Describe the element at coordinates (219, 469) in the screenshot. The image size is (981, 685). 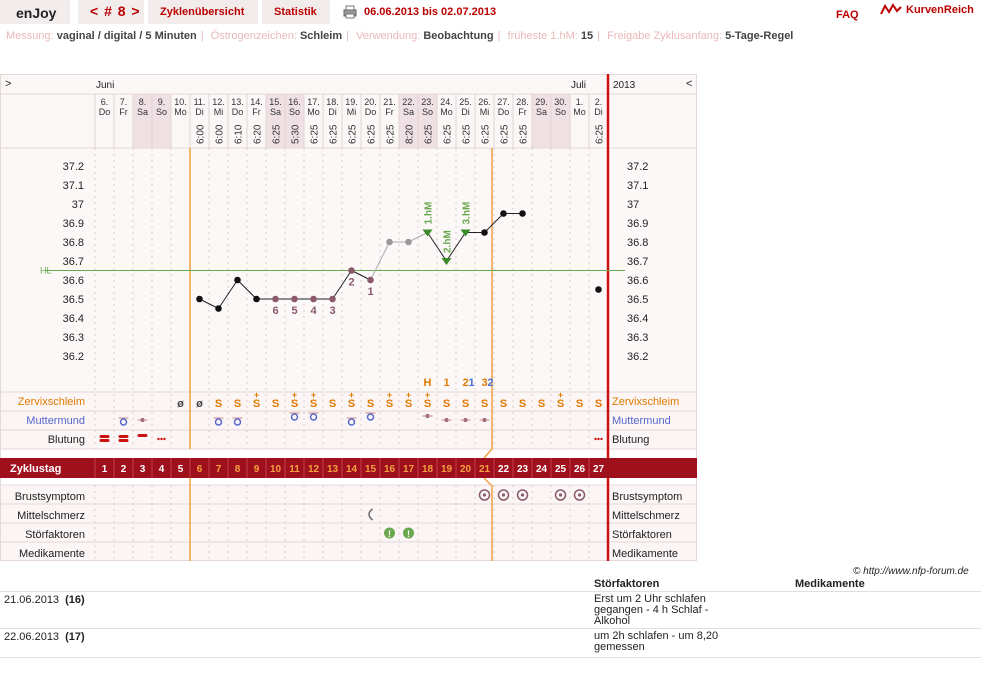
I see `cycle-day-number: 7` at that location.